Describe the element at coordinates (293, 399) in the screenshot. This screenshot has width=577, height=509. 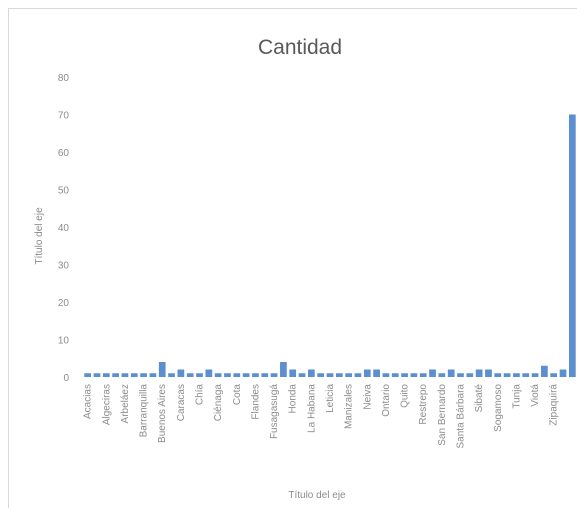
I see `x-tick-label: Honda` at that location.